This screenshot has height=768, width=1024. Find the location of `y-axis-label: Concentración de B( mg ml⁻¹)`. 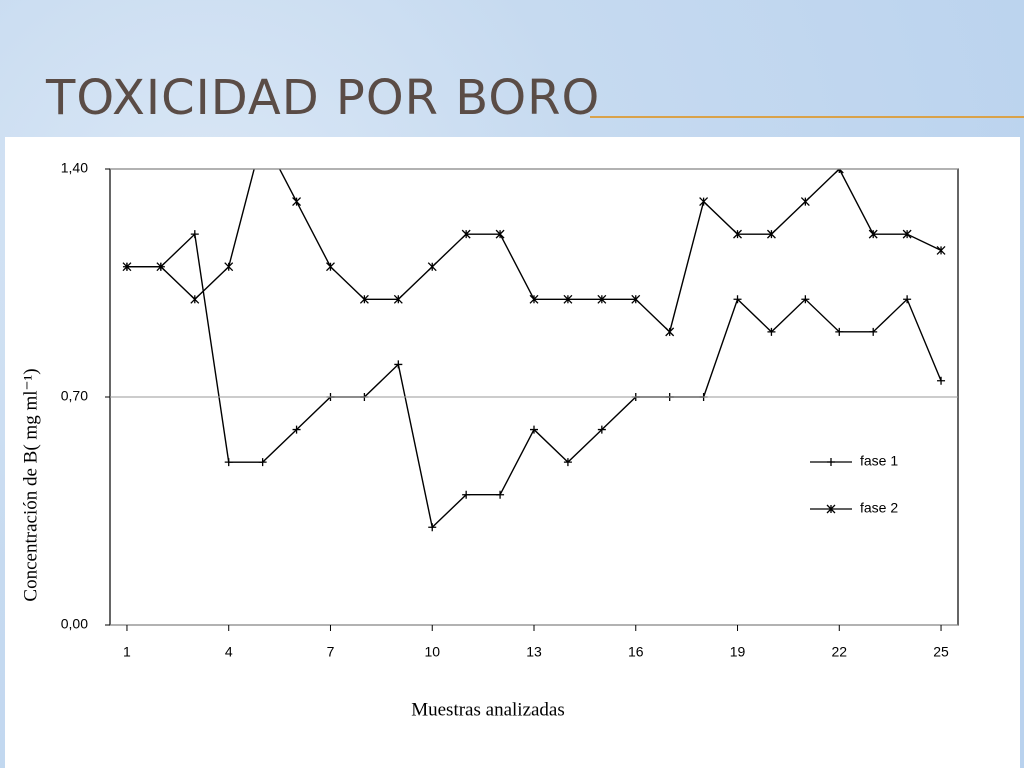

y-axis-label: Concentración de B( mg ml⁻¹) is located at coordinates (30, 484).